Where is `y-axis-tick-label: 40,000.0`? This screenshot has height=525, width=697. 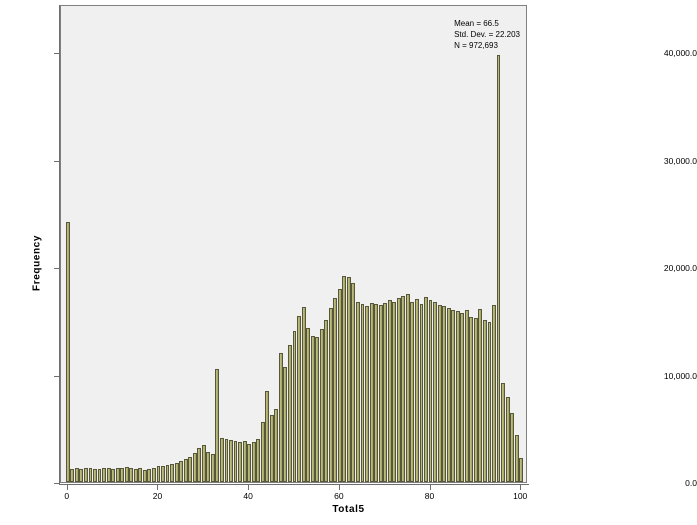 y-axis-tick-label: 40,000.0 is located at coordinates (680, 53).